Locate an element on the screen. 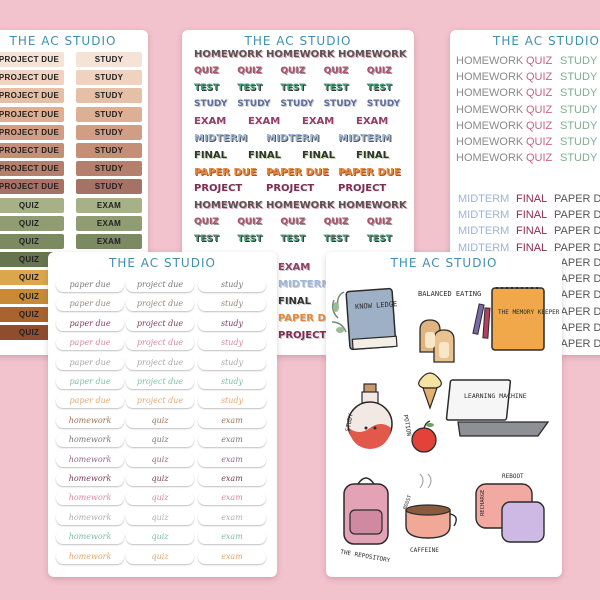  potion-icon is located at coordinates (370, 416).